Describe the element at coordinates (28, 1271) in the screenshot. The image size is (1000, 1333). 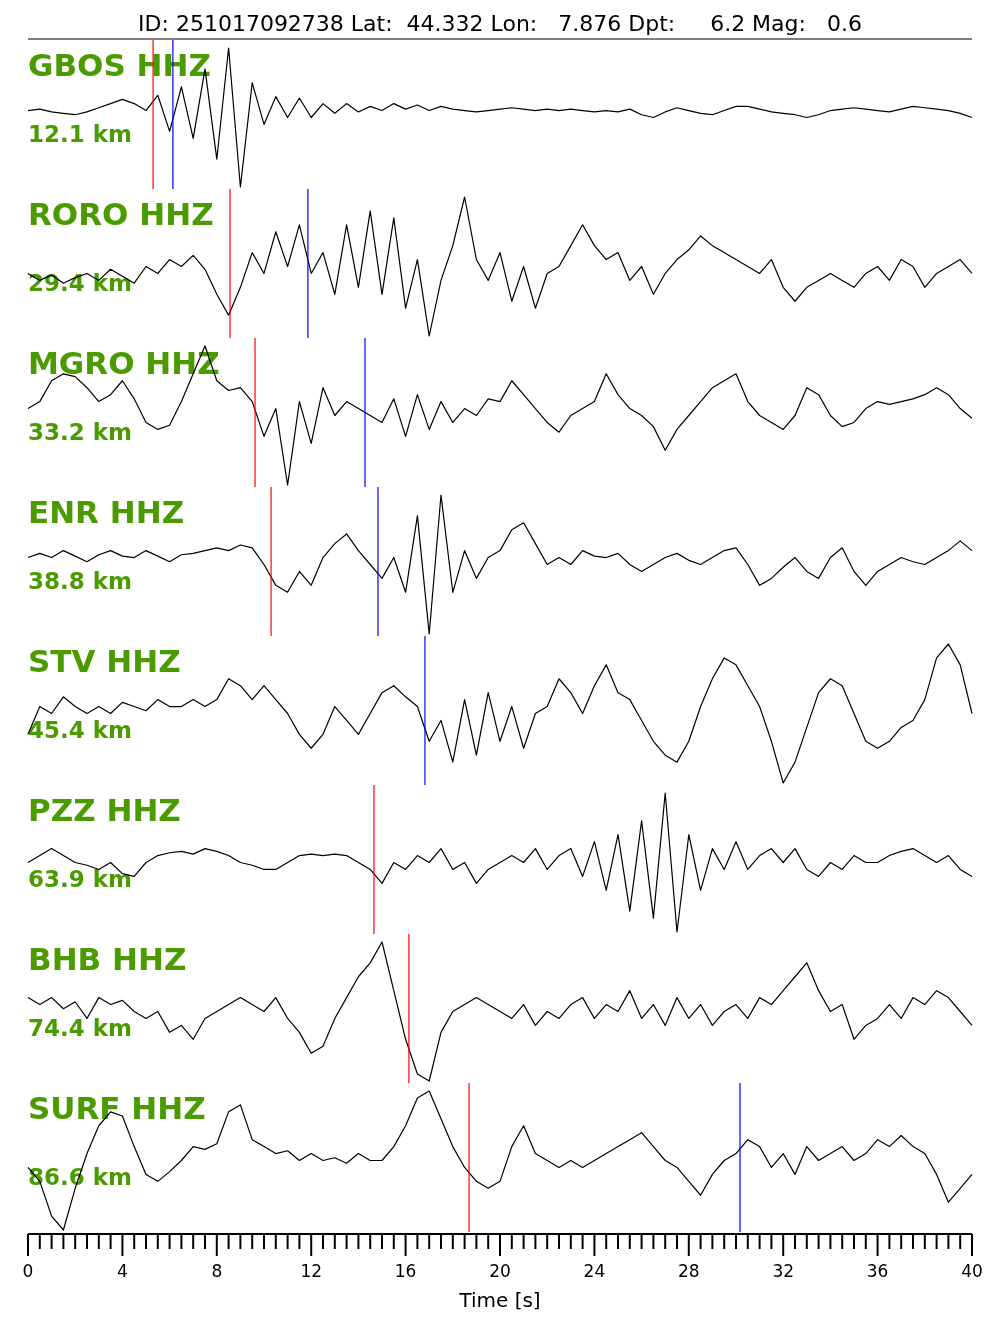
I see `x-tick-label: 0` at that location.